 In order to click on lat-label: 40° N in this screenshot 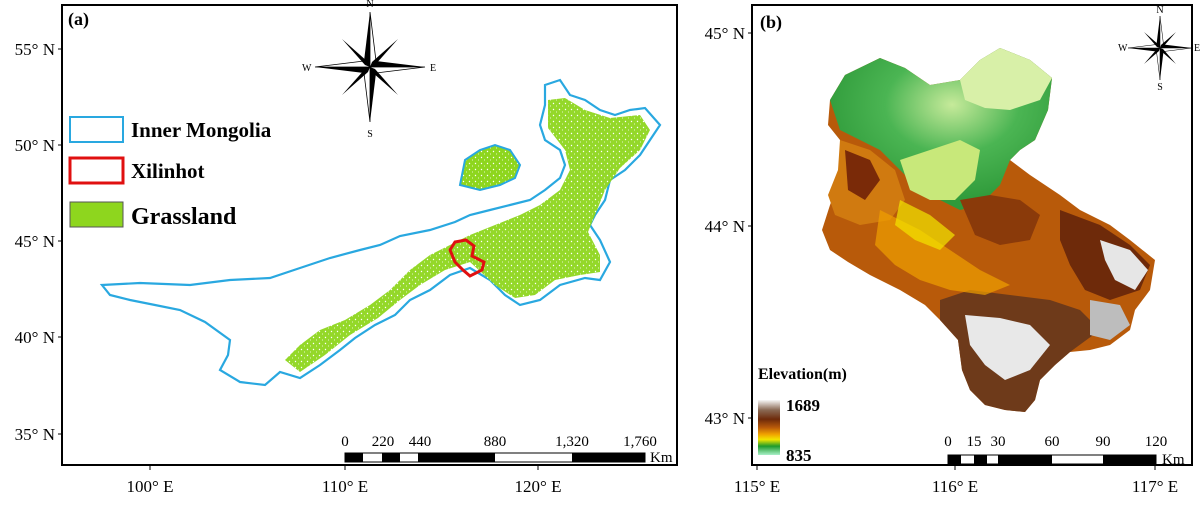, I will do `click(35, 337)`.